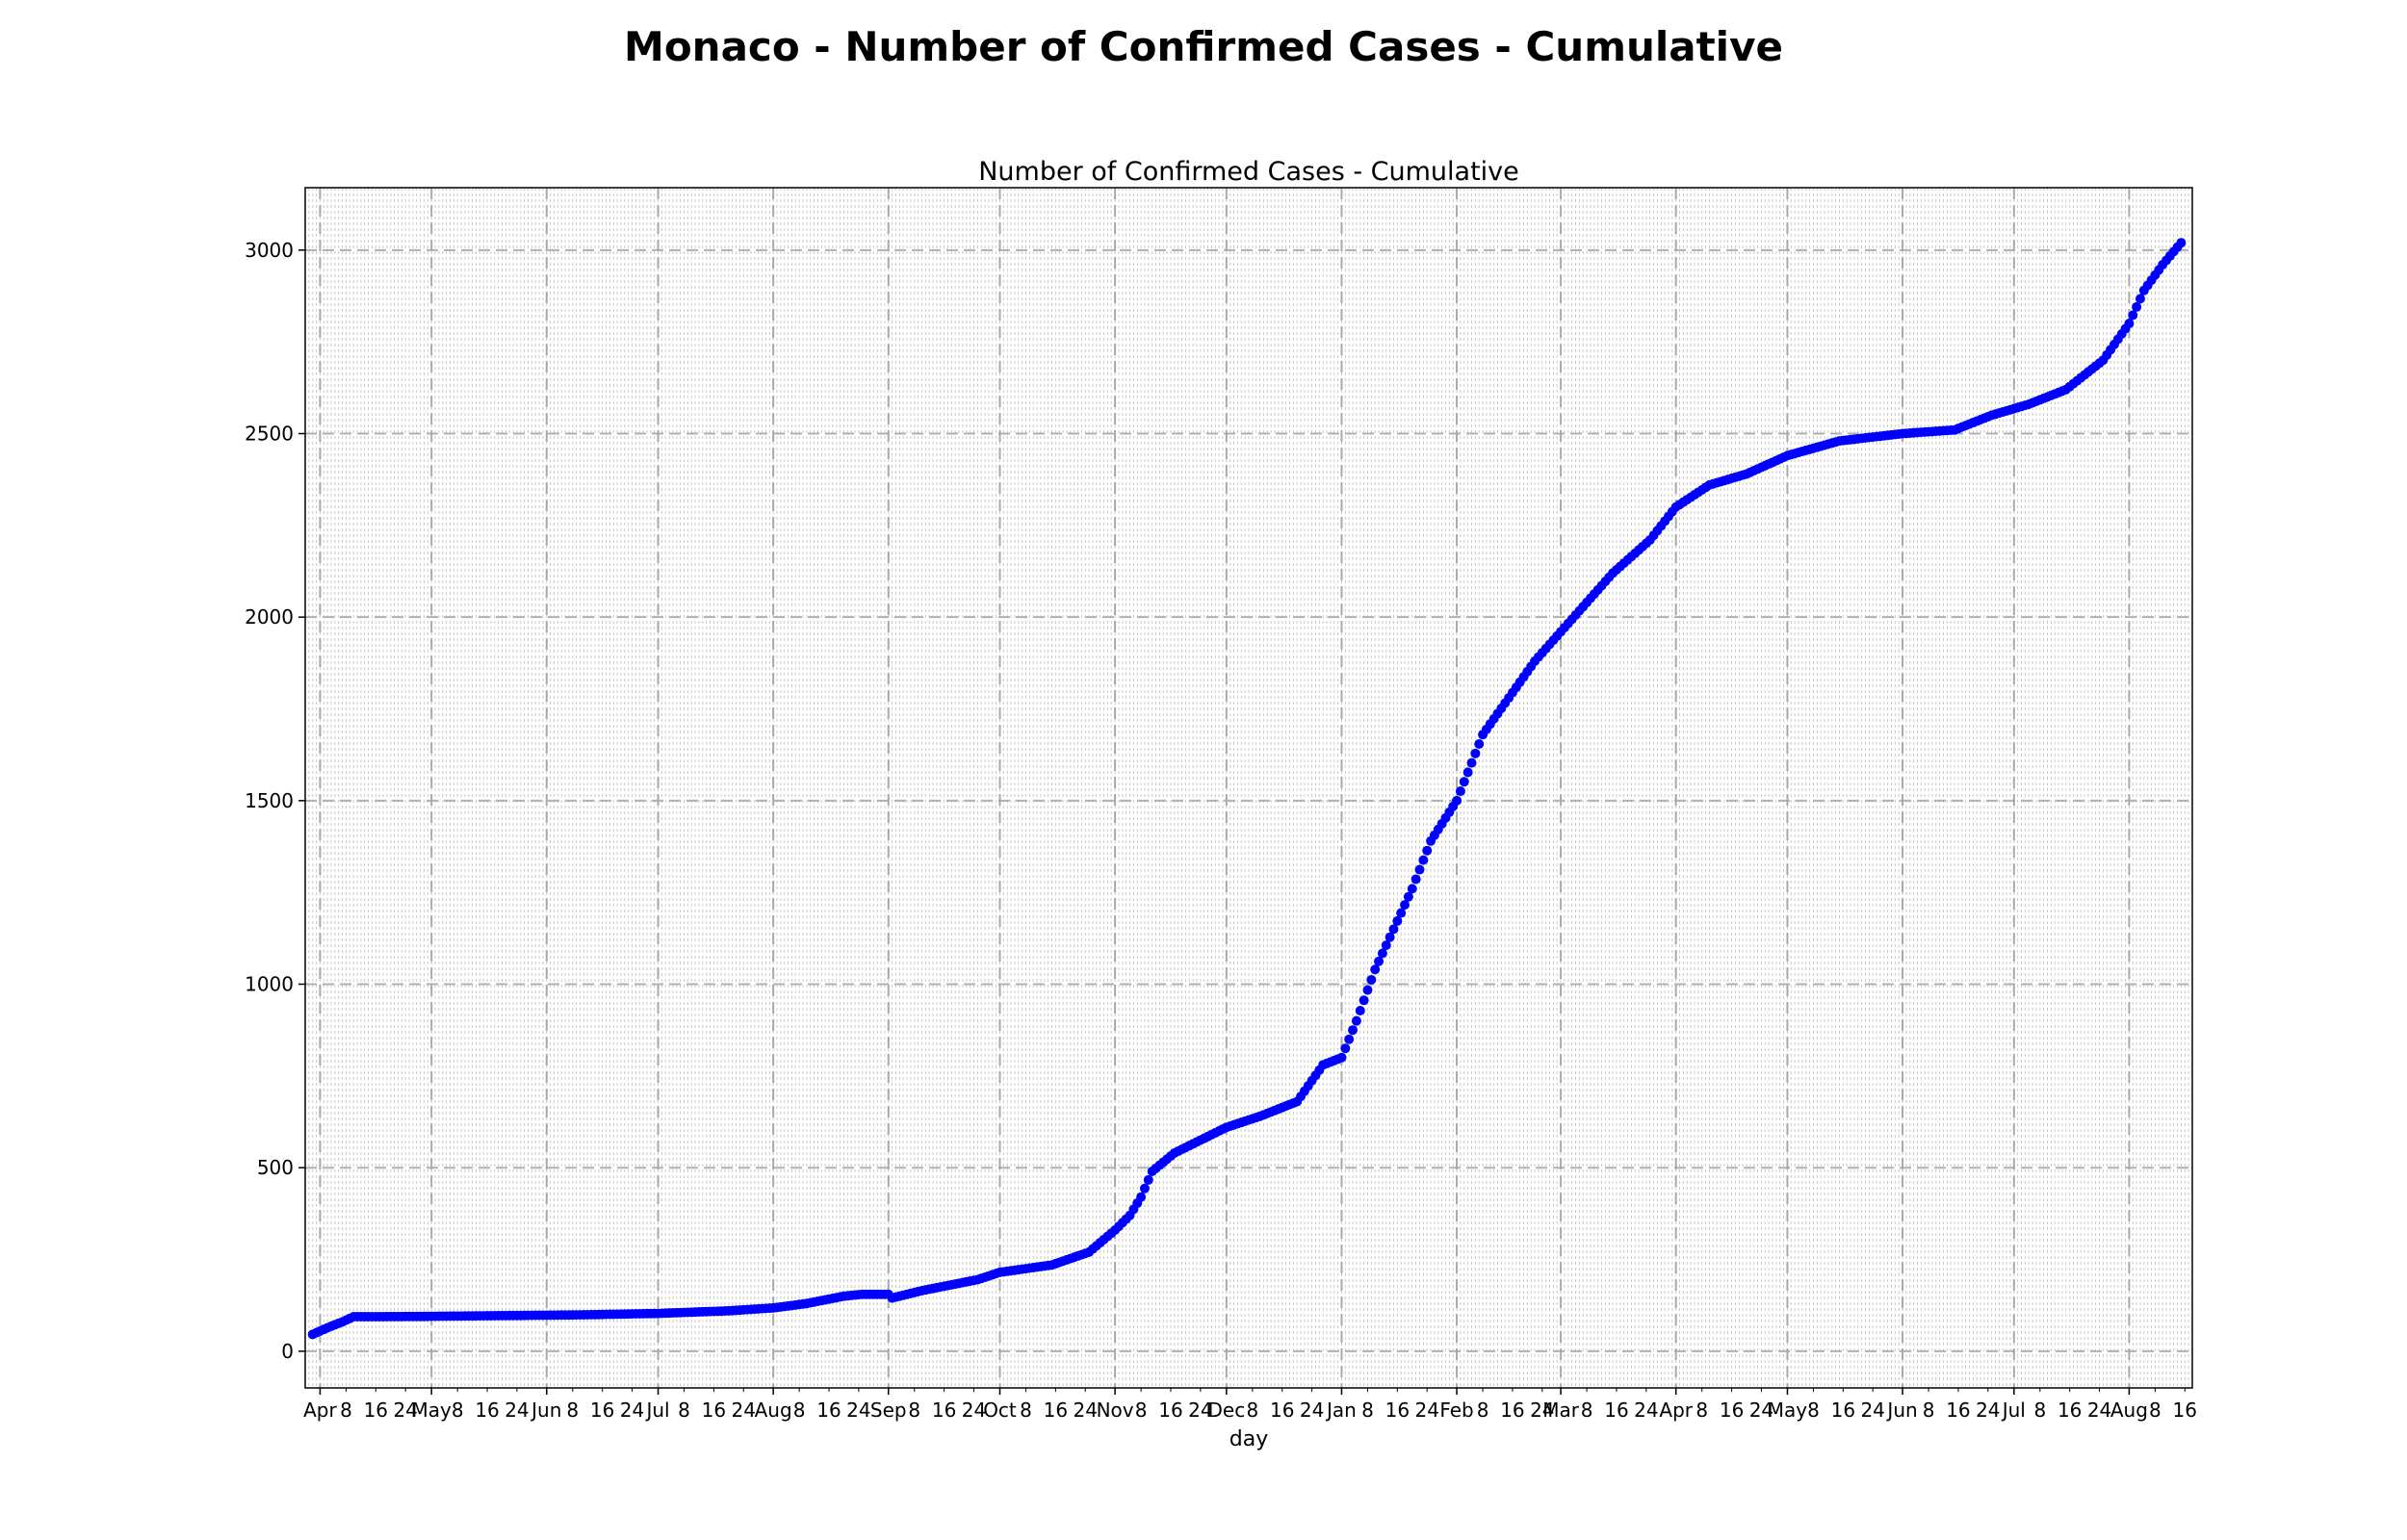  What do you see at coordinates (275, 801) in the screenshot?
I see `y-axis-ticks: 0 500 1000 1500 2000 2500 3000` at bounding box center [275, 801].